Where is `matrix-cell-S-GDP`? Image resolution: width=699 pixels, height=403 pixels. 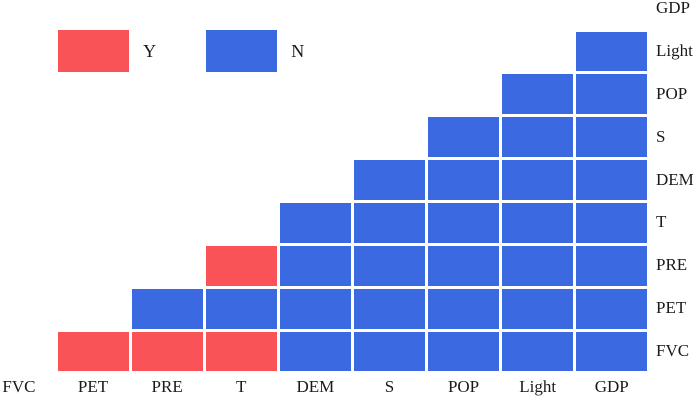 matrix-cell-S-GDP is located at coordinates (612, 137).